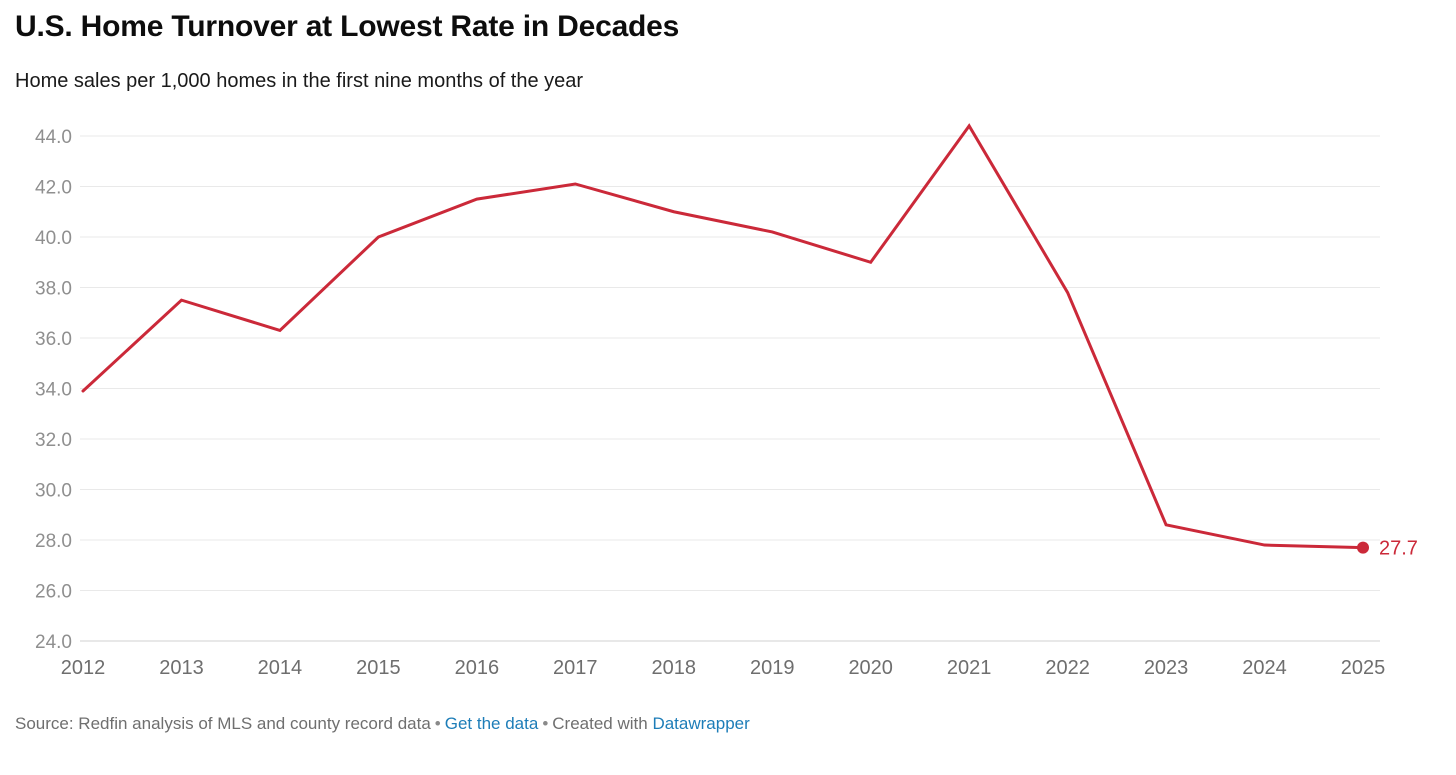 The height and width of the screenshot is (775, 1456). What do you see at coordinates (575, 668) in the screenshot?
I see `x-axis-tick-label: 2017` at bounding box center [575, 668].